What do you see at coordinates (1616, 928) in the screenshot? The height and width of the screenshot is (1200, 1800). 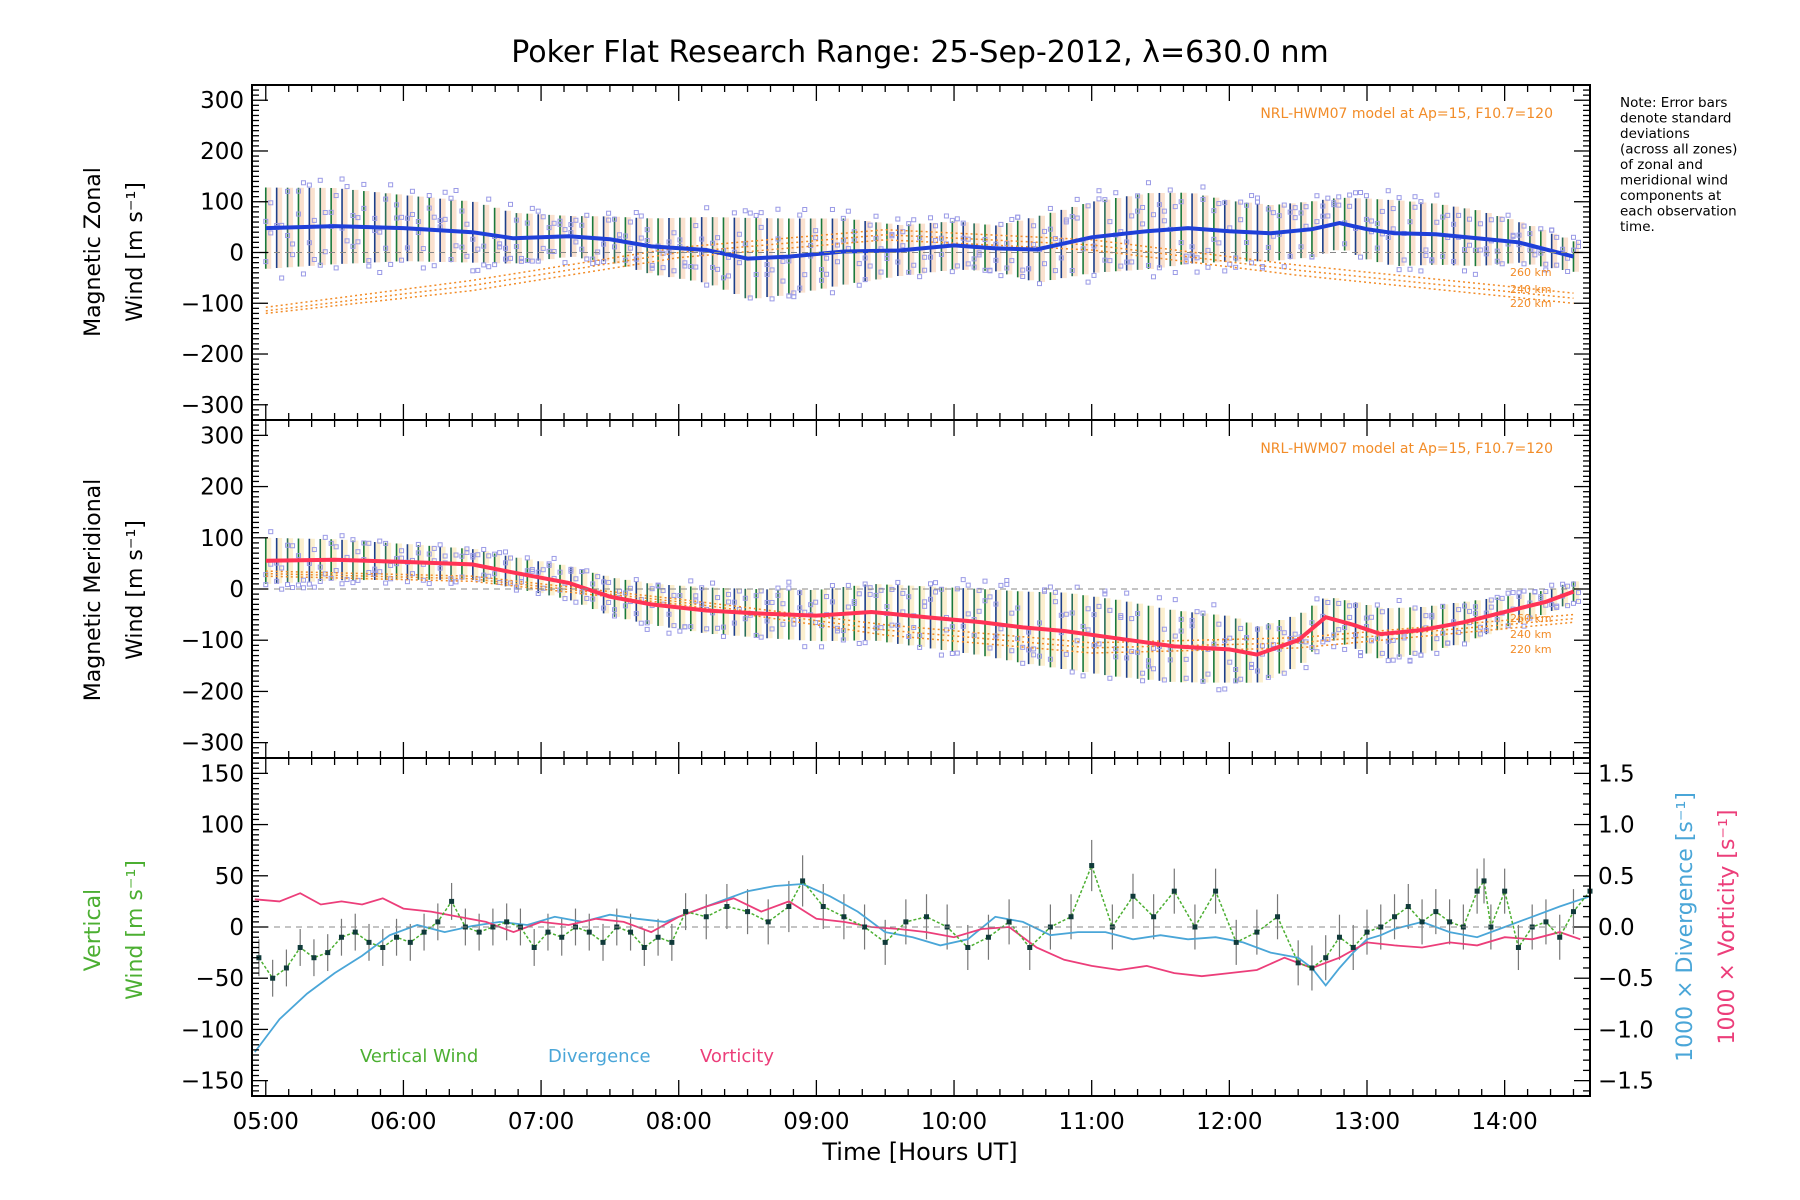 I see `y2-tick-label: 0.0` at bounding box center [1616, 928].